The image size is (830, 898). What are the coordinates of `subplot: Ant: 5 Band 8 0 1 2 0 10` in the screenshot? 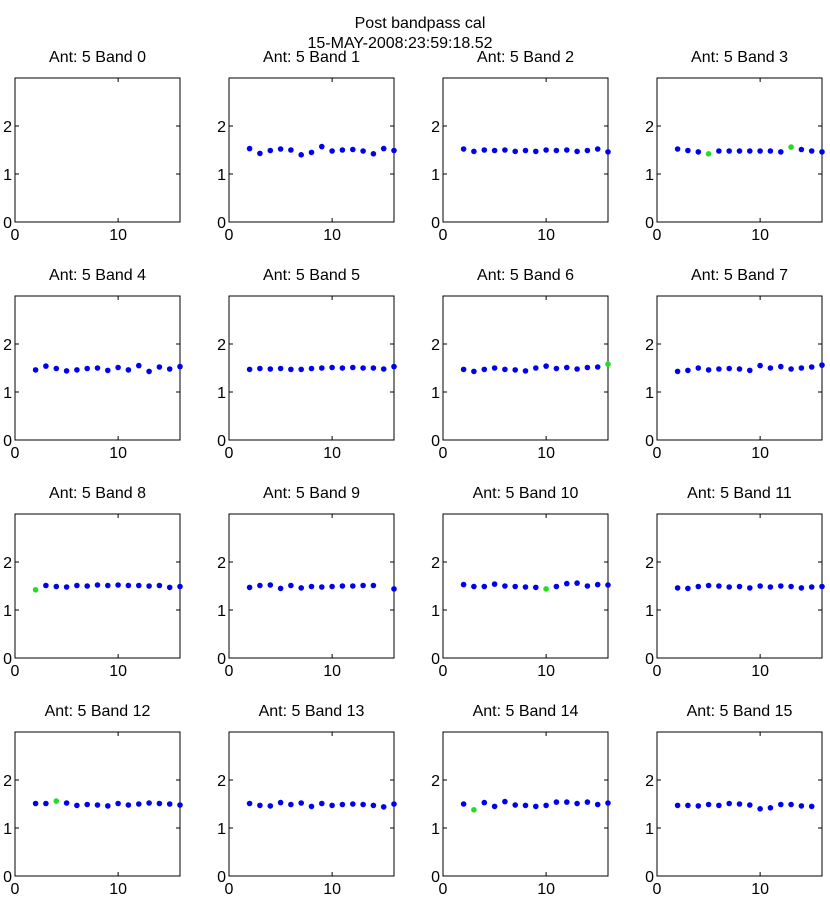 It's located at (93, 582).